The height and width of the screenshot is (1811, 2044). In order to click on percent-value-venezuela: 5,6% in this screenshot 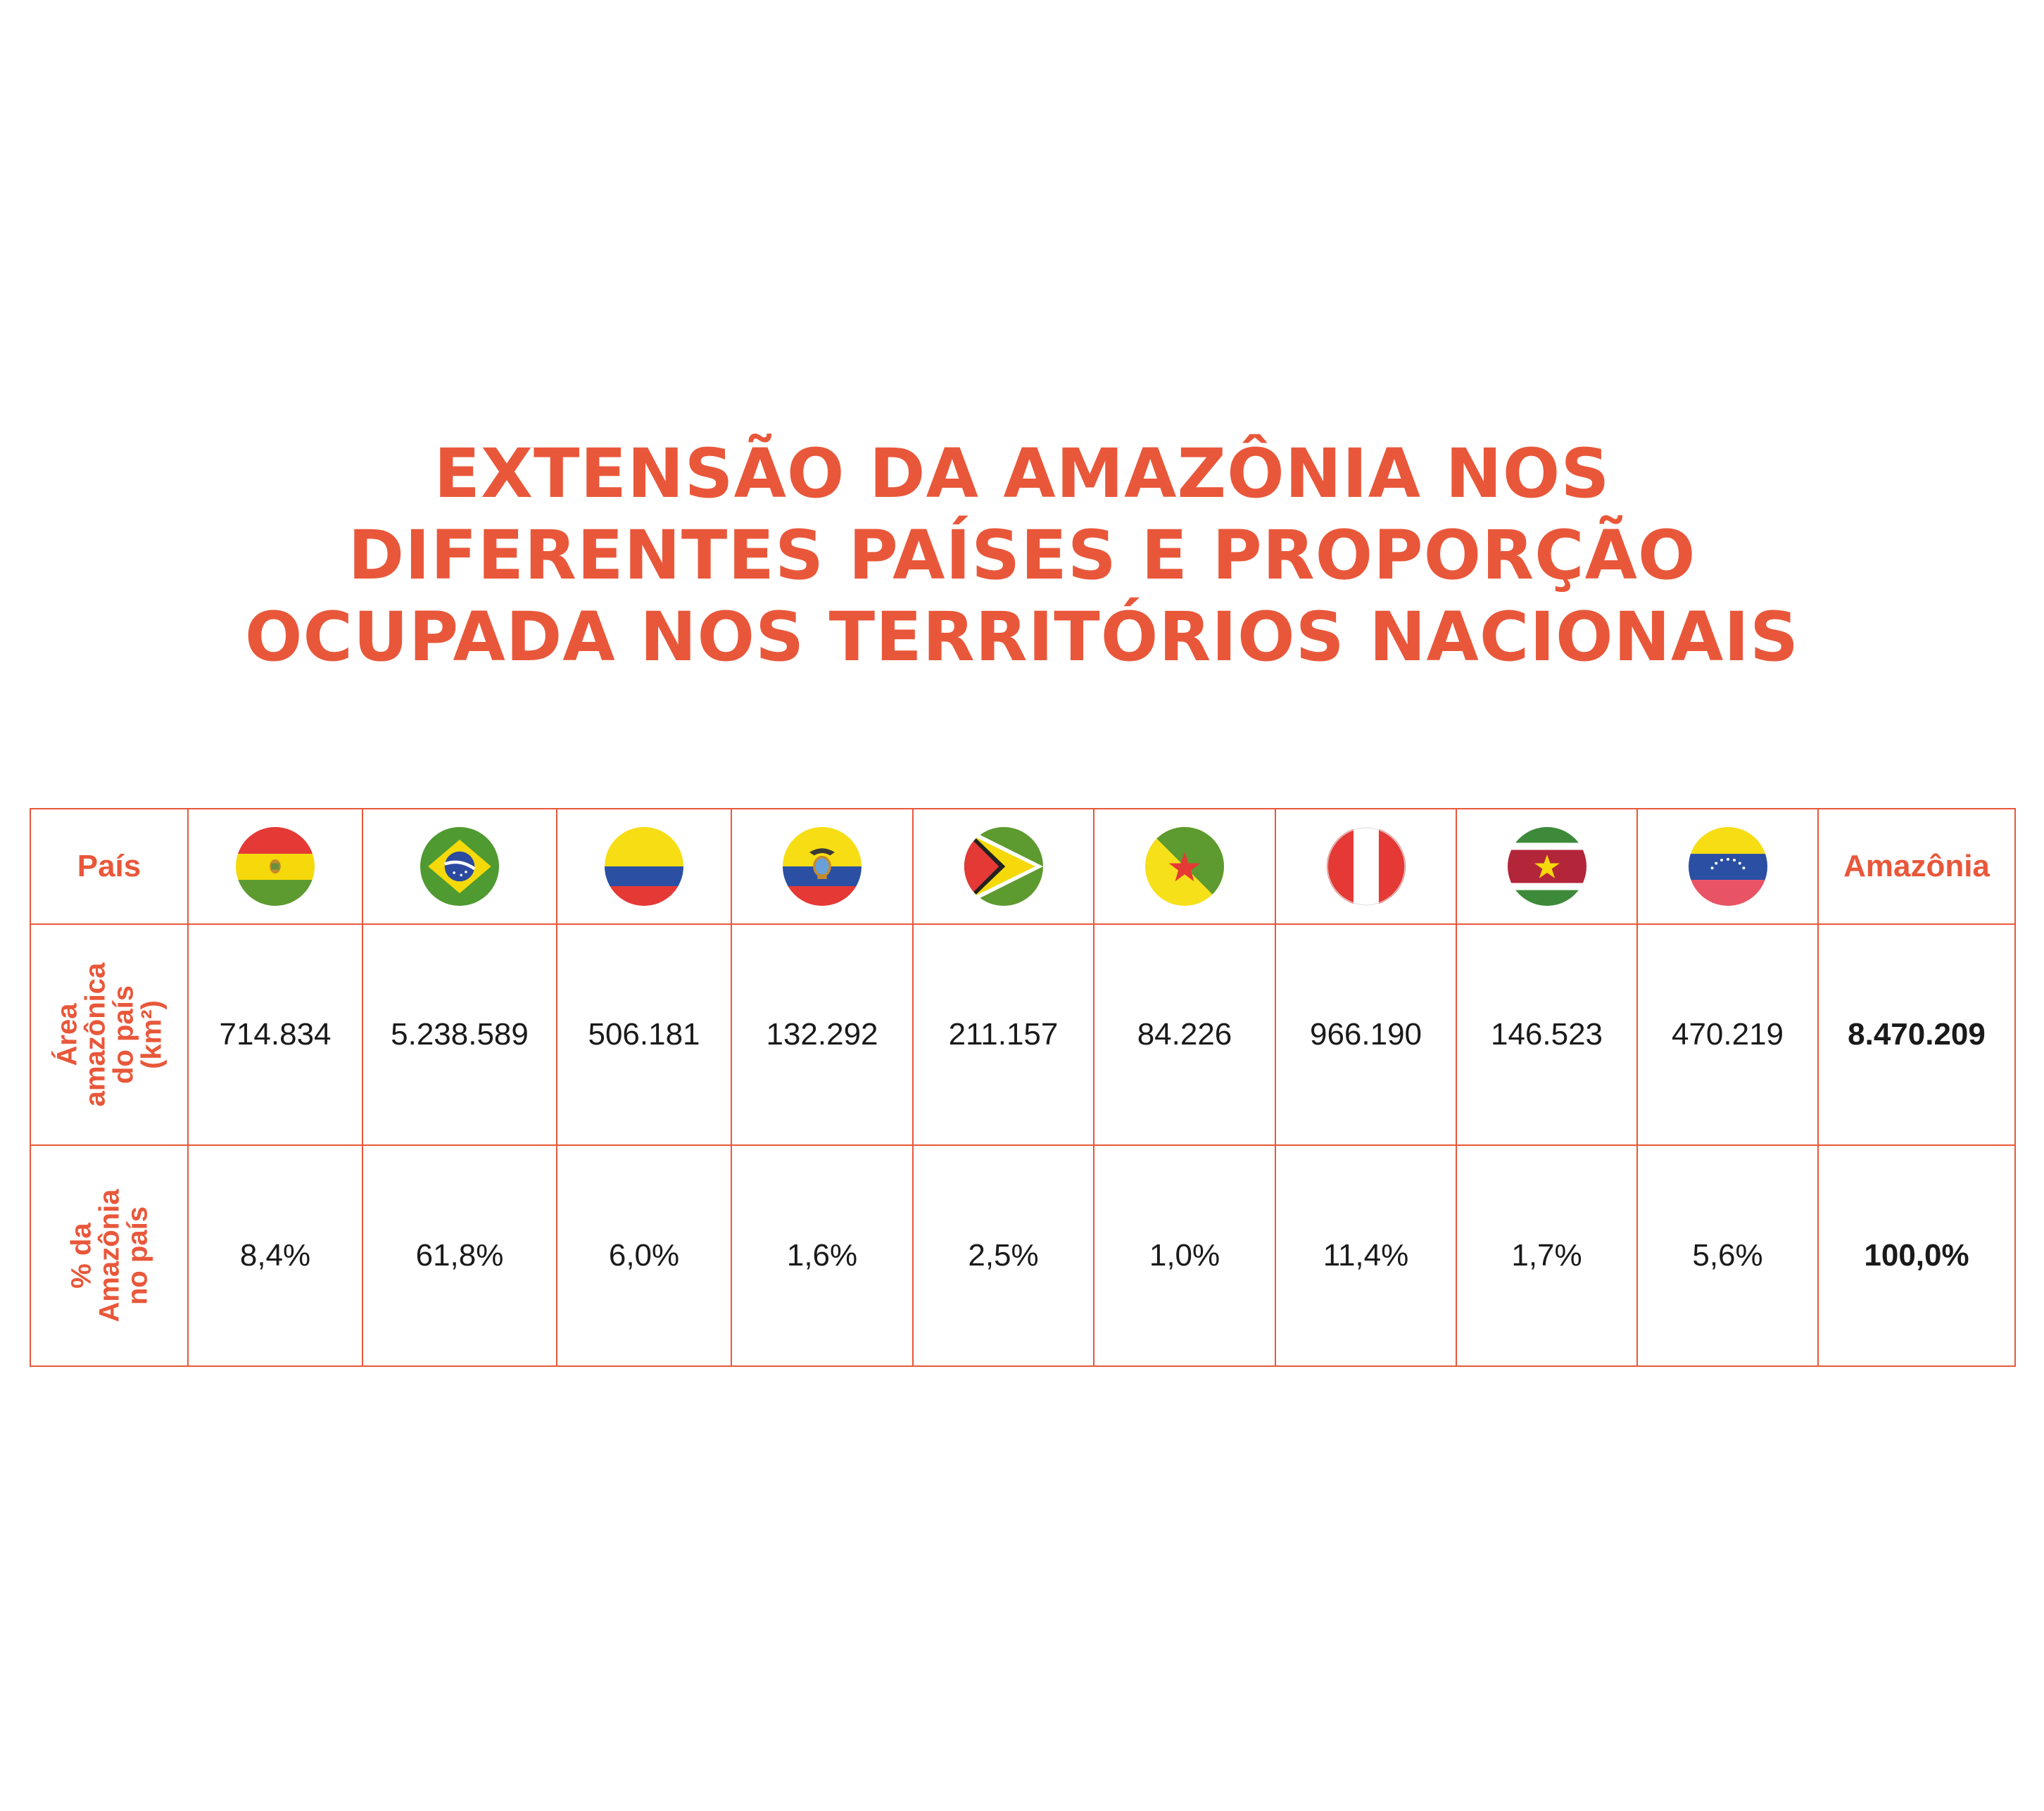, I will do `click(1727, 1255)`.